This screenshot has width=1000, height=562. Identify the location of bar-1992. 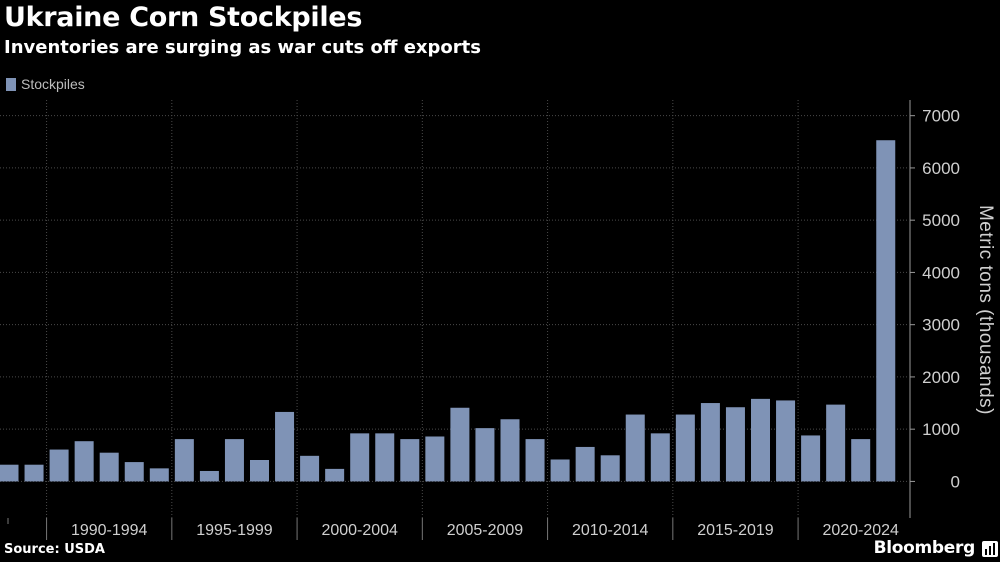
(109, 467).